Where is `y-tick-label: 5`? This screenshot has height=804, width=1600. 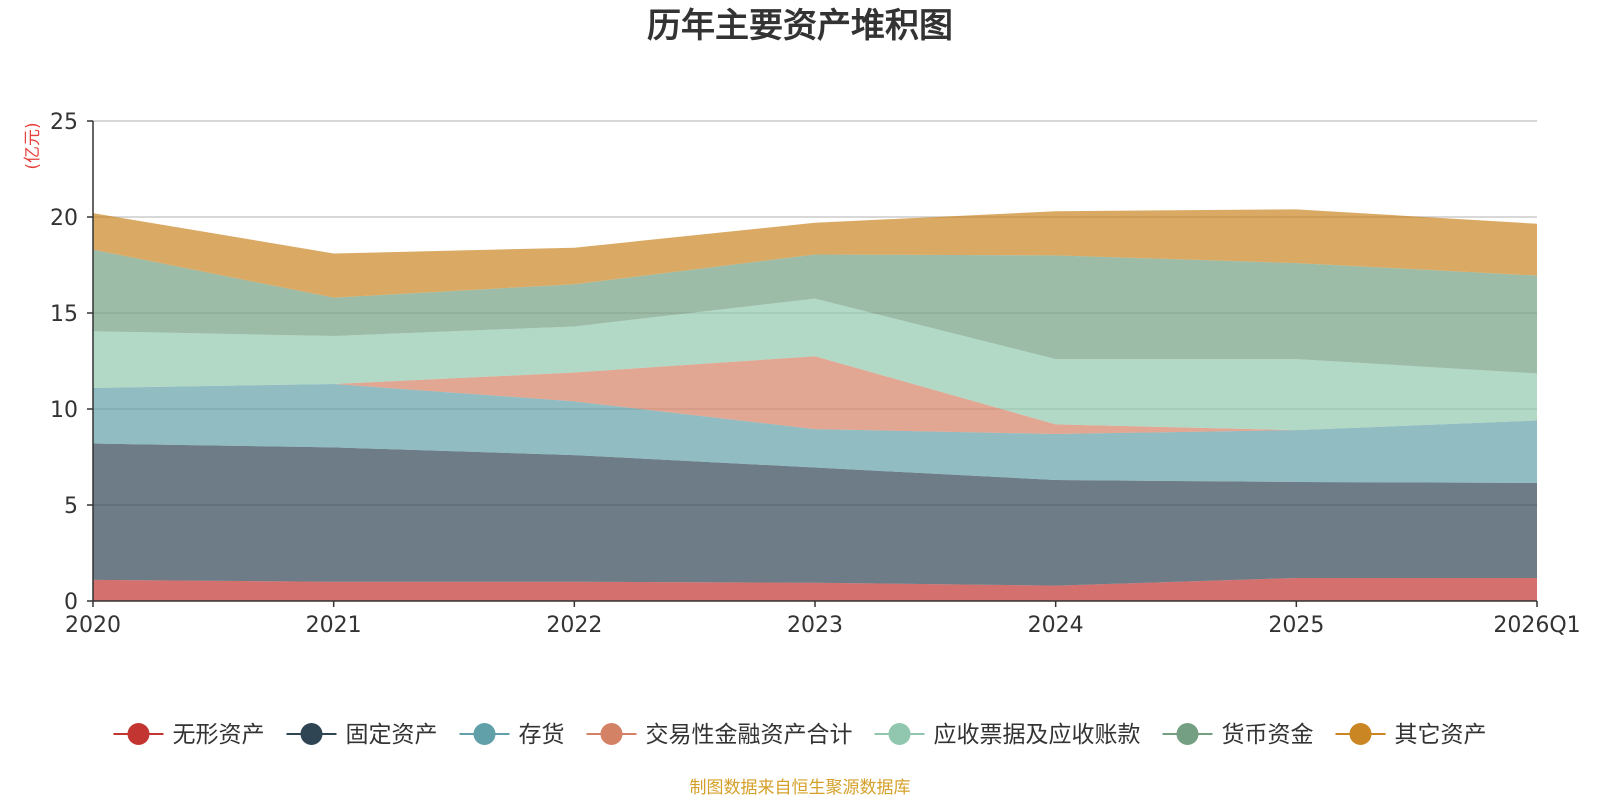 y-tick-label: 5 is located at coordinates (71, 506).